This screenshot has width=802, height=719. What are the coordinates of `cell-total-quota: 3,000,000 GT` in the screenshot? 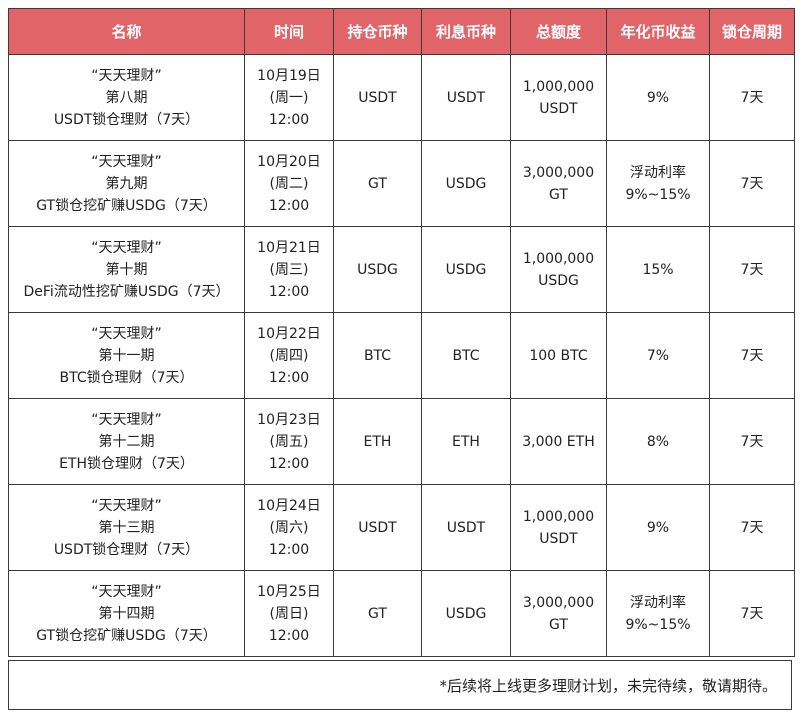 It's located at (558, 613).